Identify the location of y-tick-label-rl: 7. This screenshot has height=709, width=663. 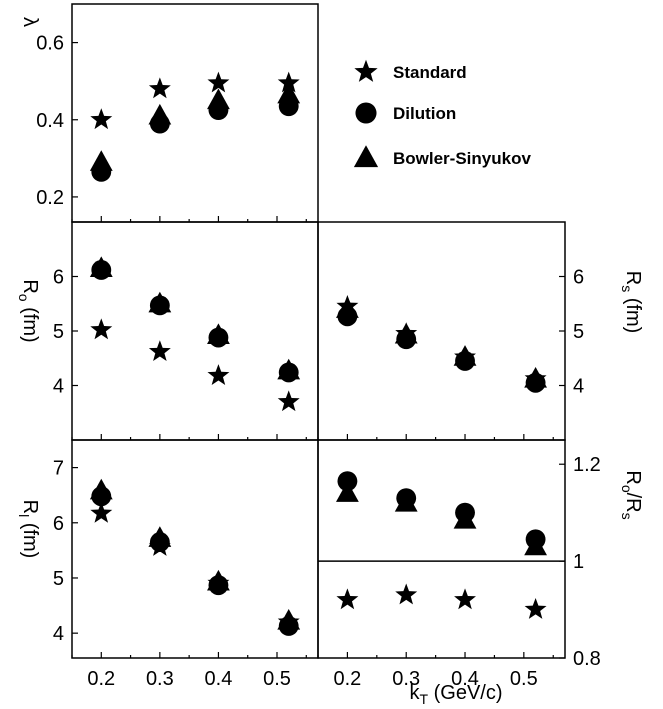
(58, 469).